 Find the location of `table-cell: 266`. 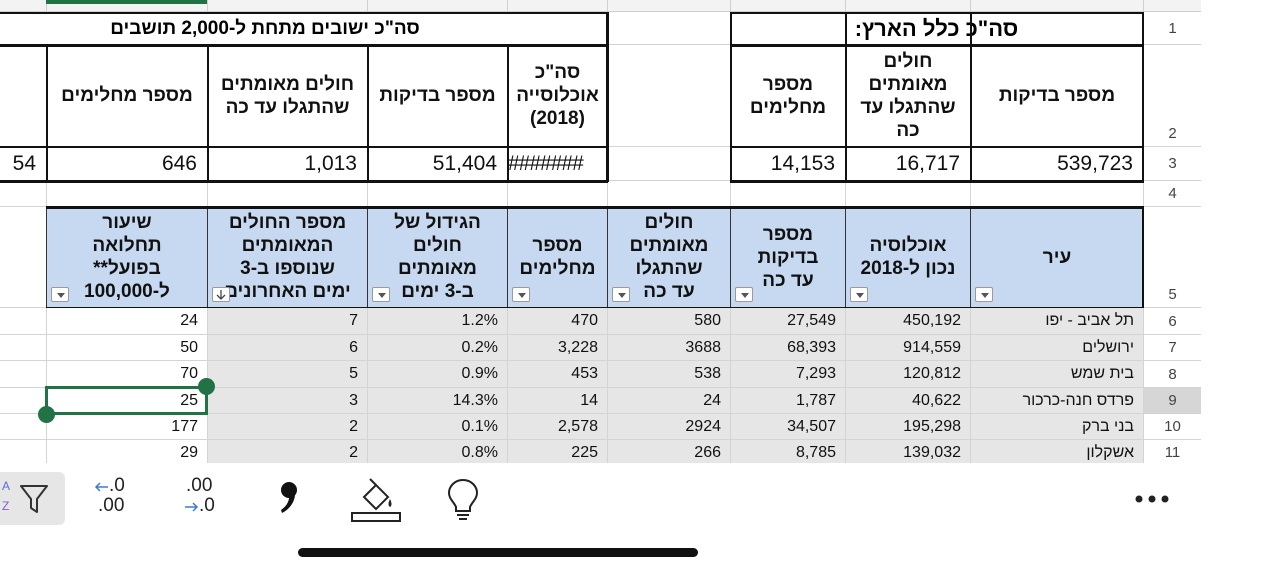

table-cell: 266 is located at coordinates (668, 453).